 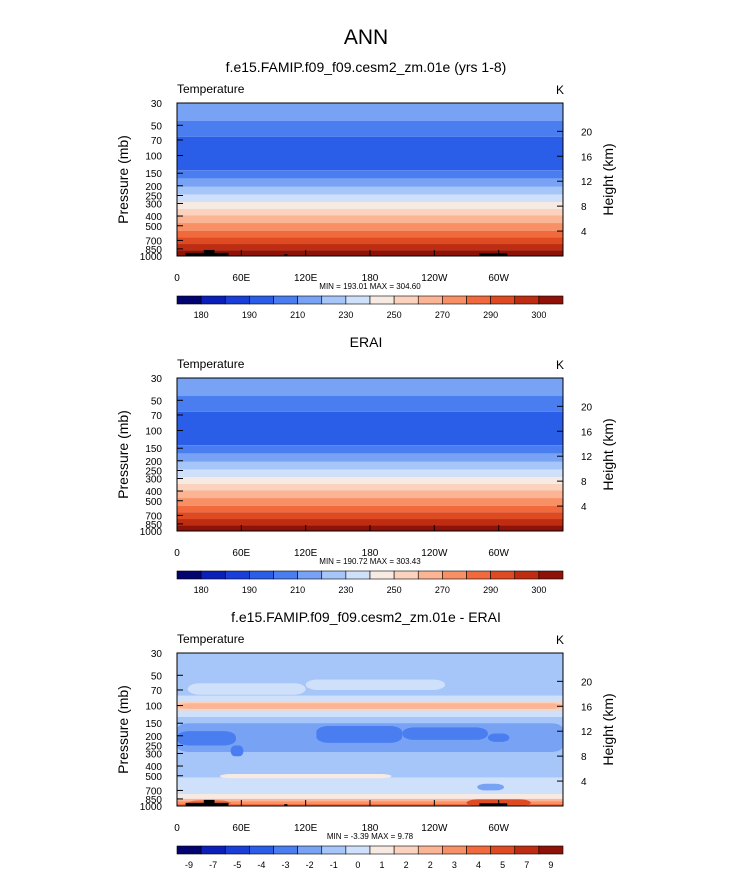 I want to click on units-label: K, so click(x=560, y=640).